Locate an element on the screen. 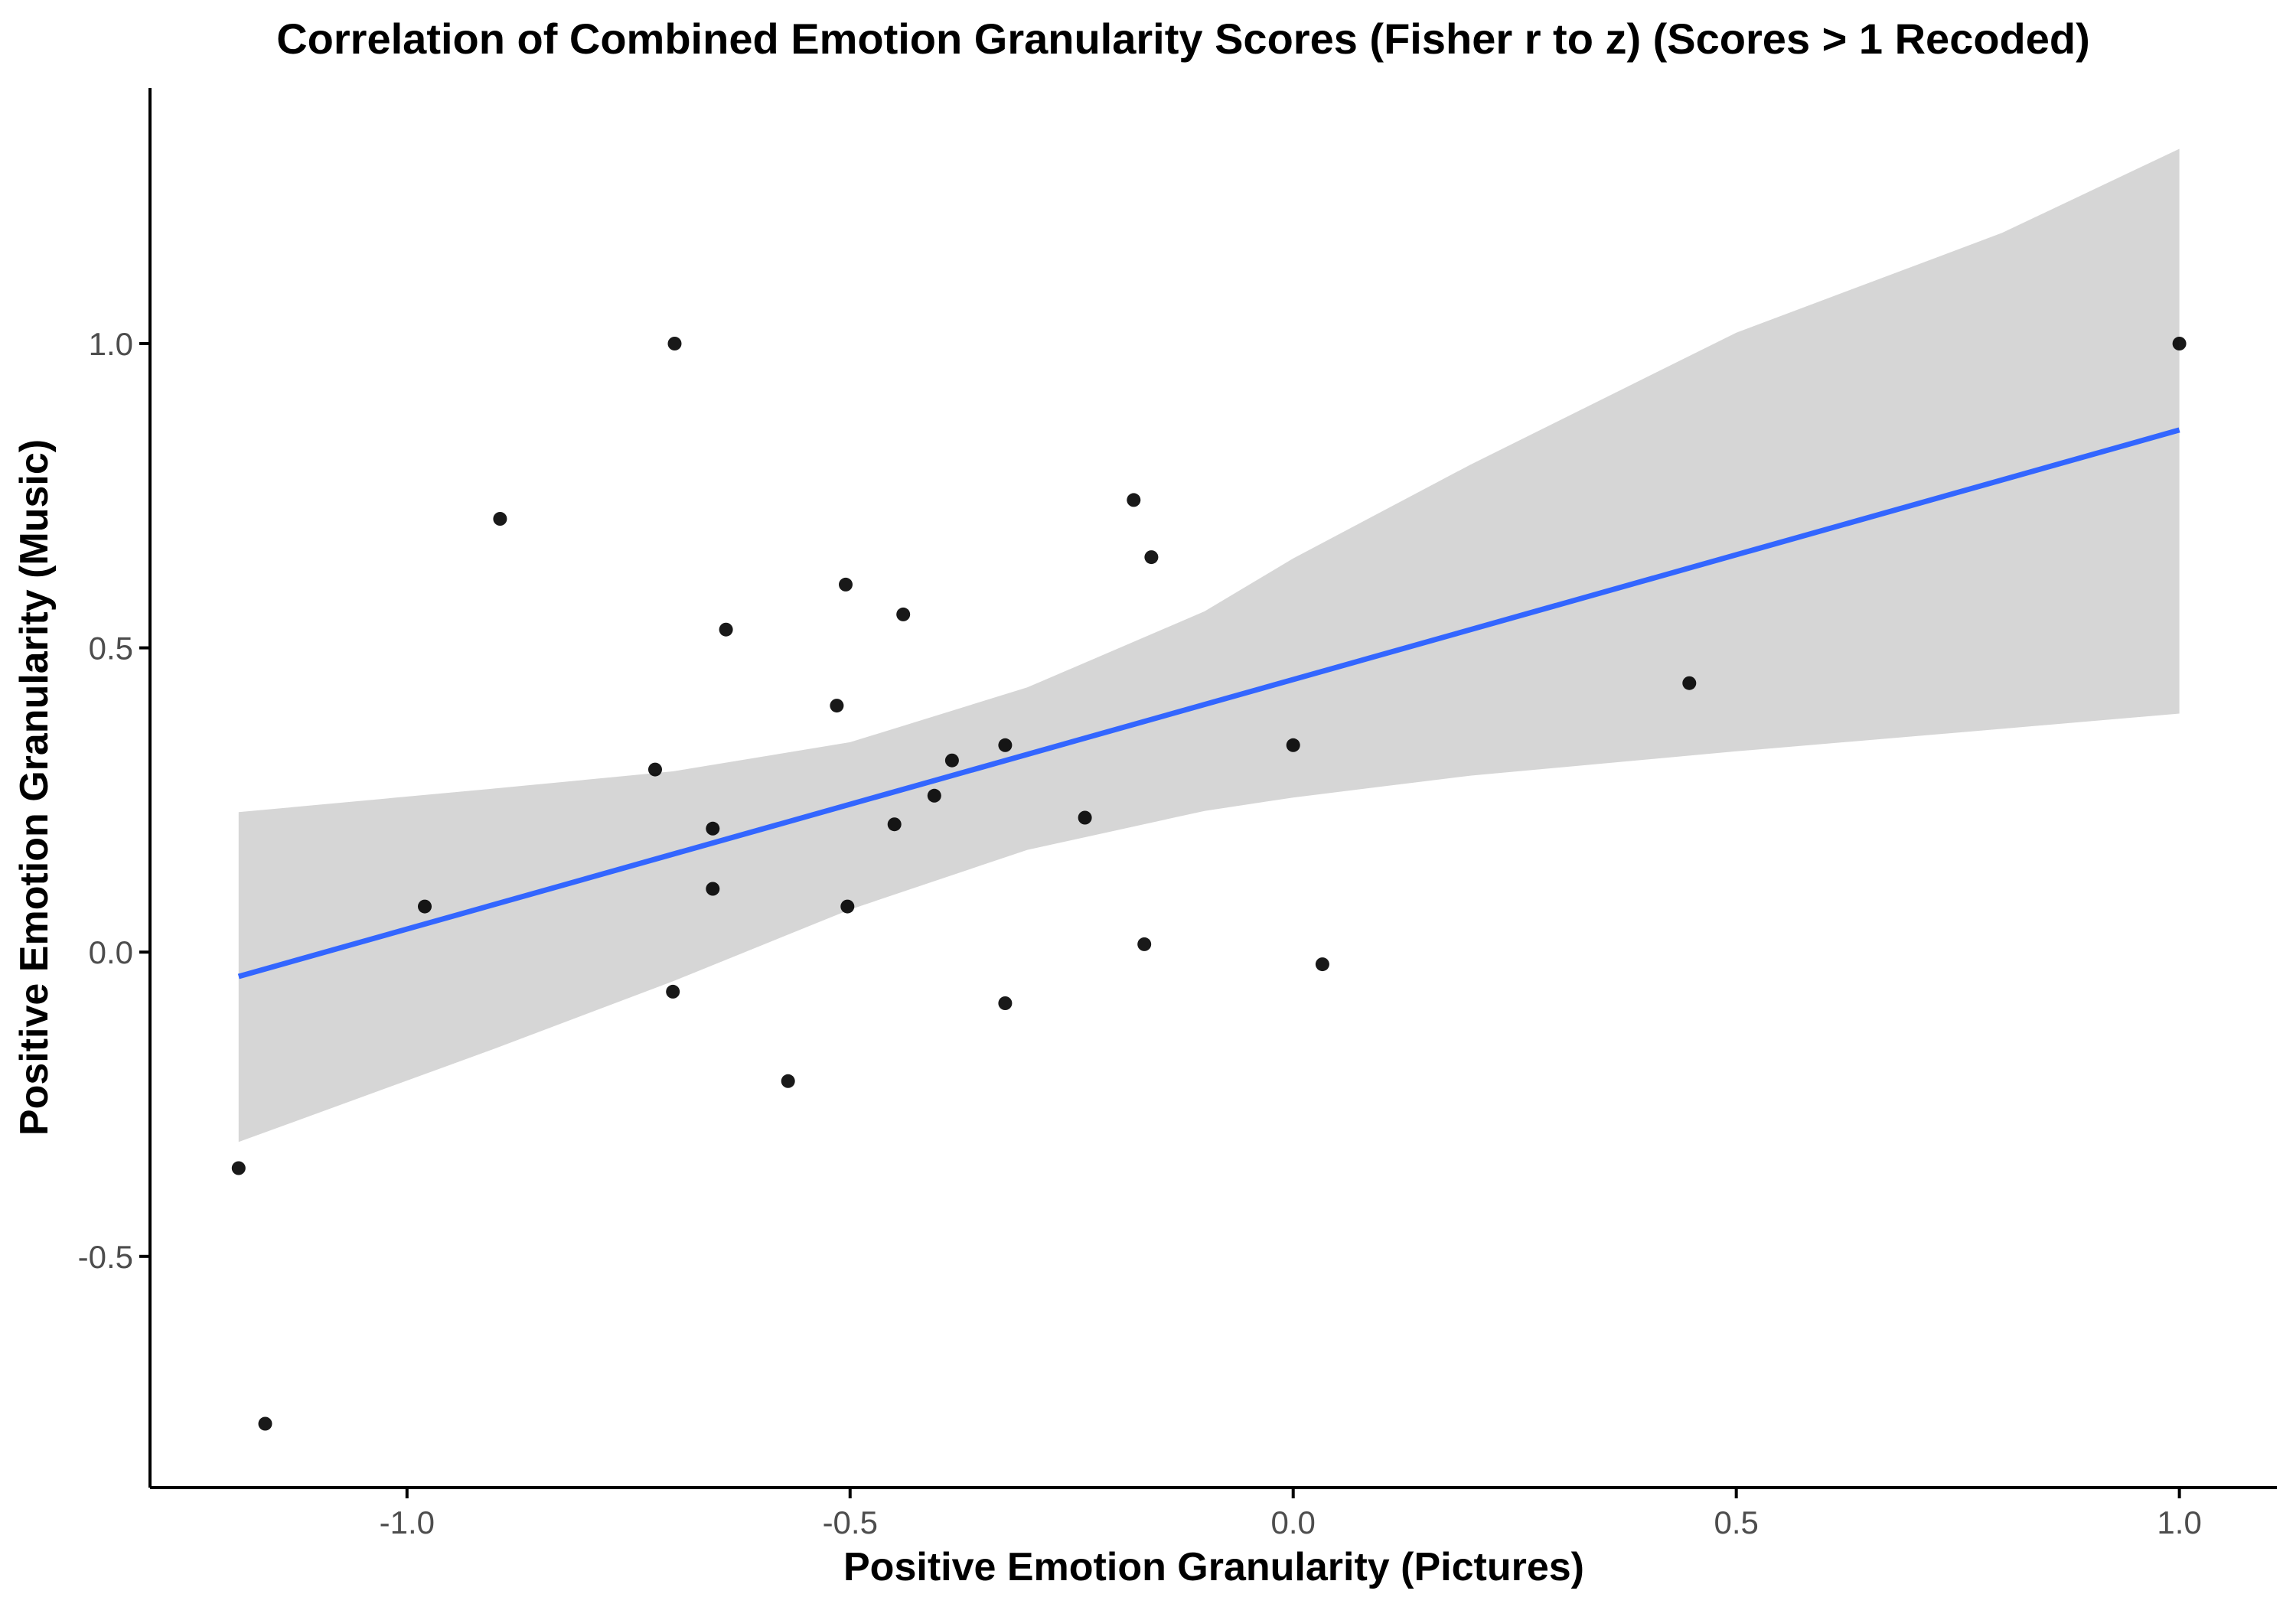 This screenshot has width=2296, height=1607. y-tick-label: 1.0 is located at coordinates (111, 344).